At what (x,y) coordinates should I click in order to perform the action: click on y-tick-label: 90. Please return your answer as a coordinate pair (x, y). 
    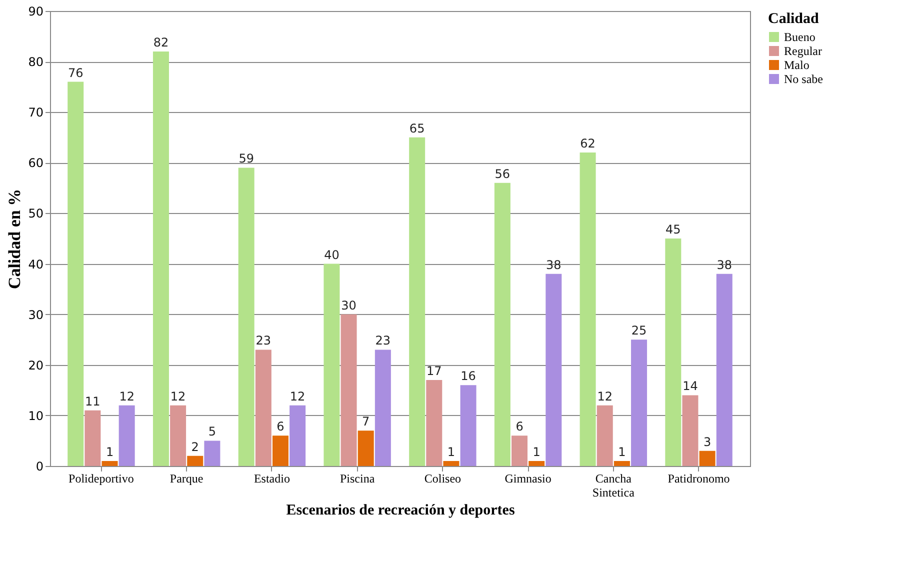
    Looking at the image, I should click on (36, 11).